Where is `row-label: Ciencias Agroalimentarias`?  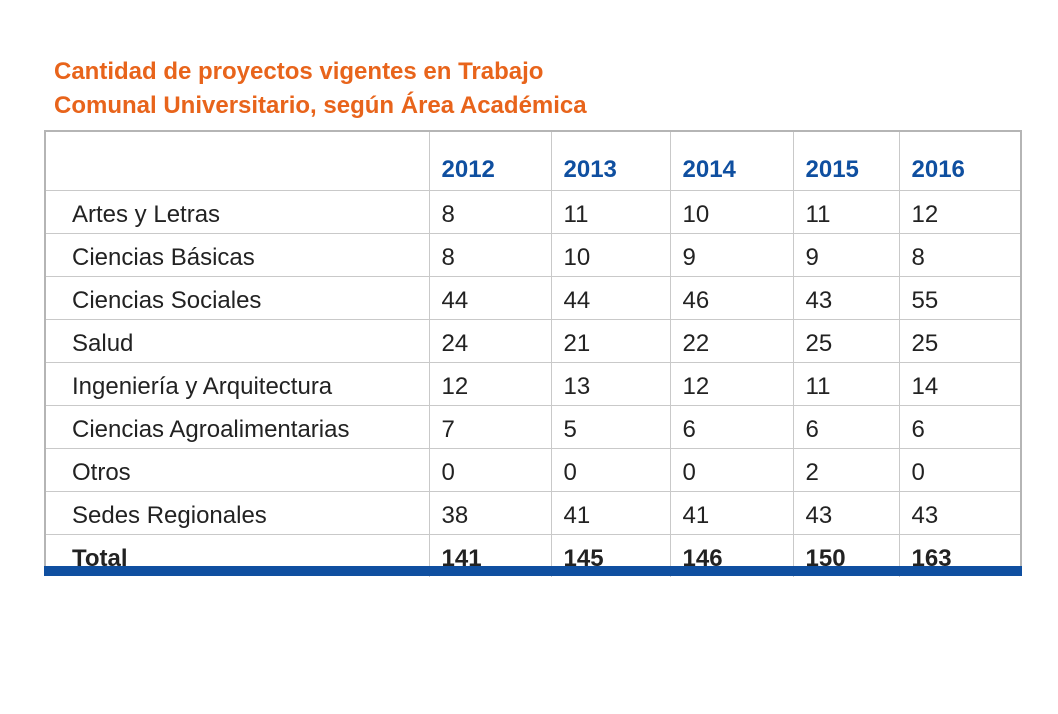 row-label: Ciencias Agroalimentarias is located at coordinates (238, 427).